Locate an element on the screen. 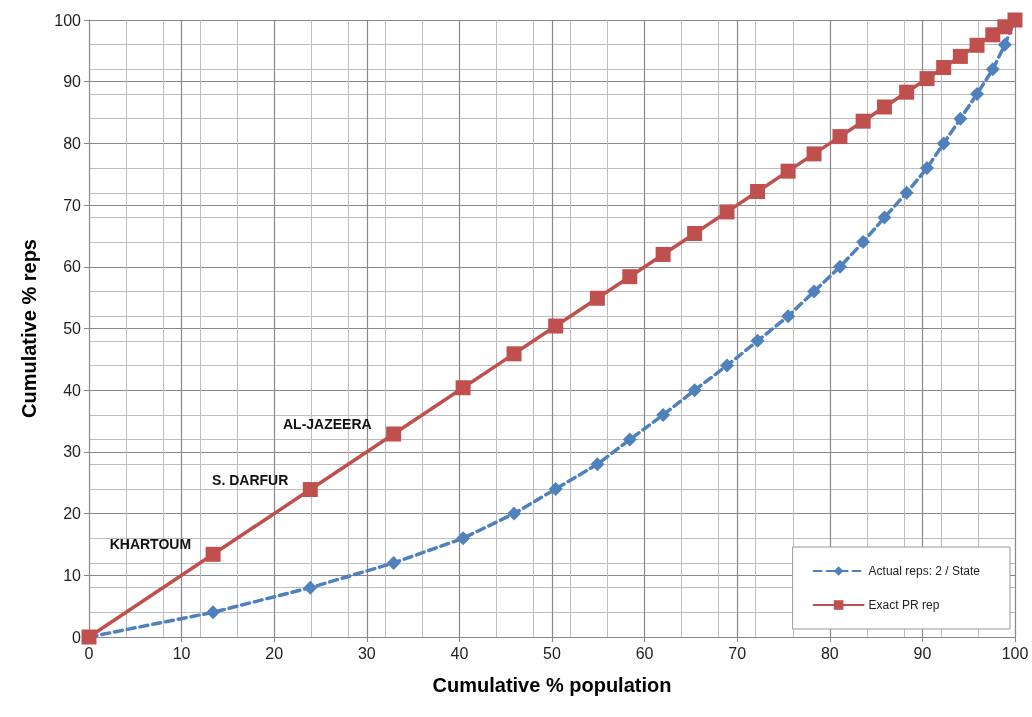  x-tick-label: 60 is located at coordinates (644, 653).